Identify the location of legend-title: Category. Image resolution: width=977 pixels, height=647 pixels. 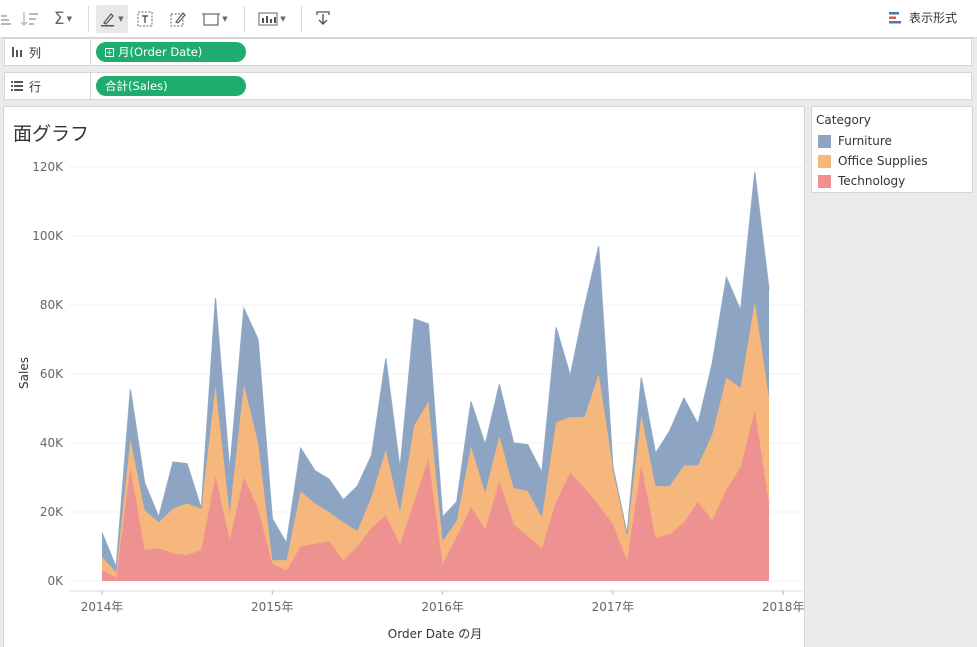
(843, 120).